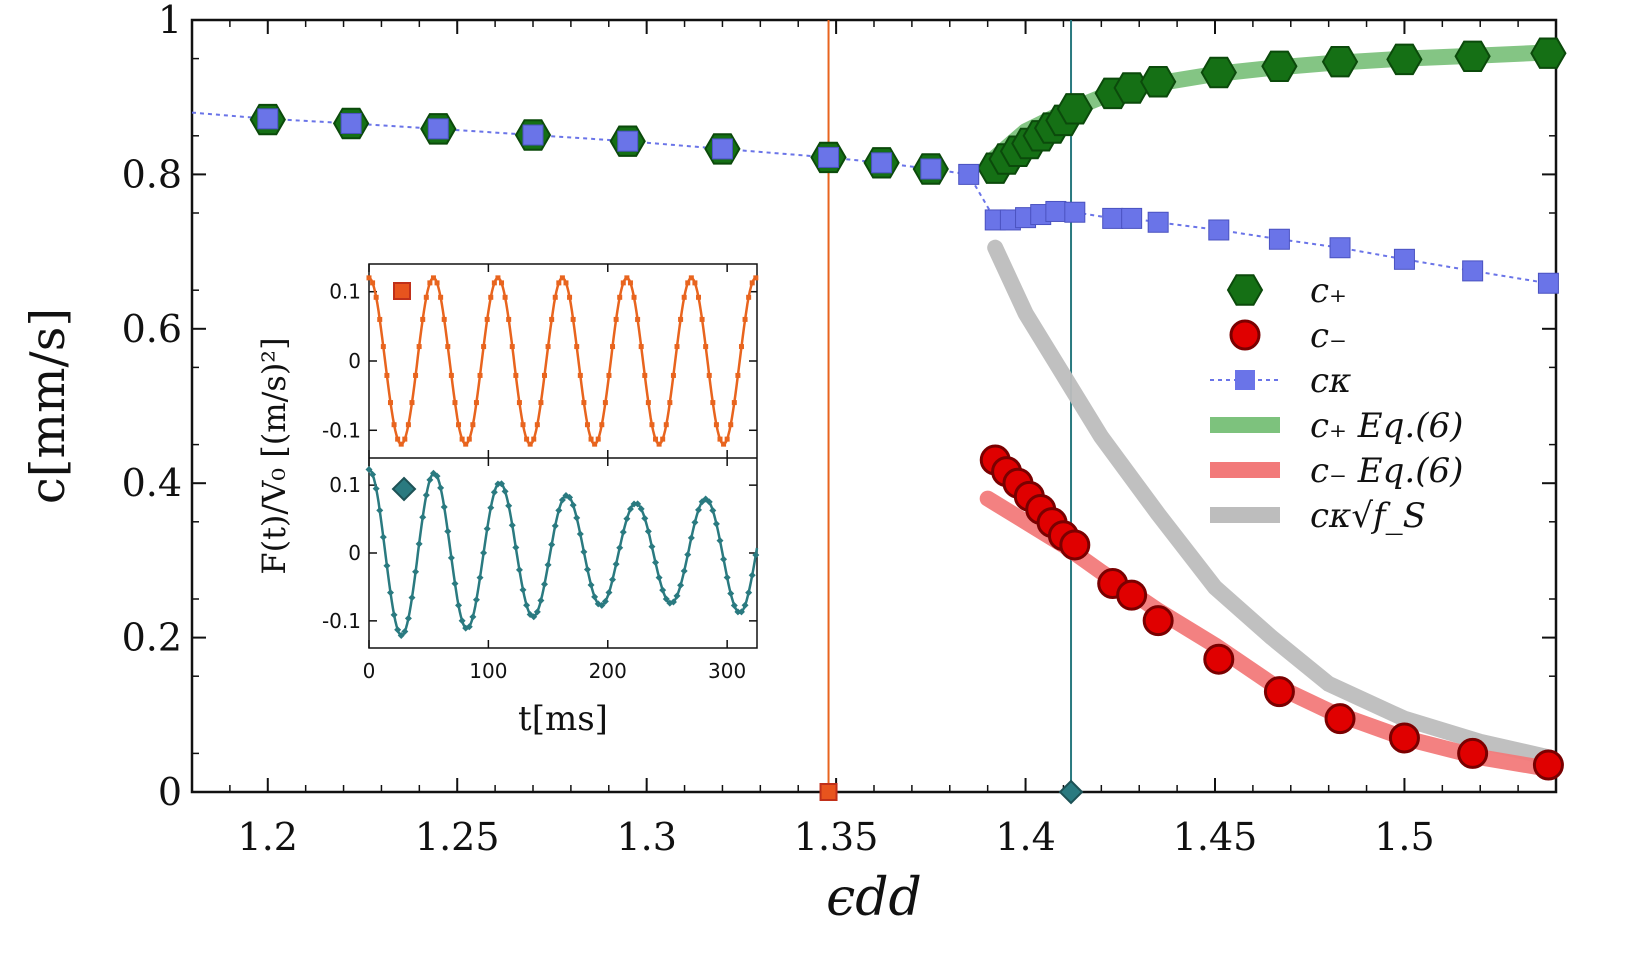 This screenshot has width=1644, height=972. I want to click on x-tick-label: 1.25, so click(457, 837).